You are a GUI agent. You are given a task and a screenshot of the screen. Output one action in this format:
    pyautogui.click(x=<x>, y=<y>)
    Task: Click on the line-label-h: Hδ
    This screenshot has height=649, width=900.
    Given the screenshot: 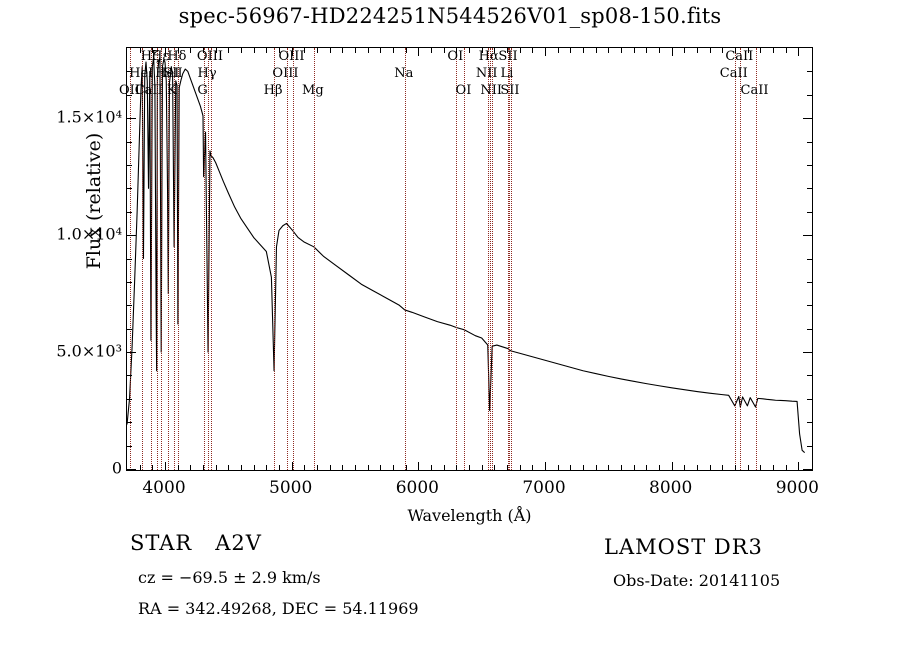 What is the action you would take?
    pyautogui.click(x=177, y=56)
    